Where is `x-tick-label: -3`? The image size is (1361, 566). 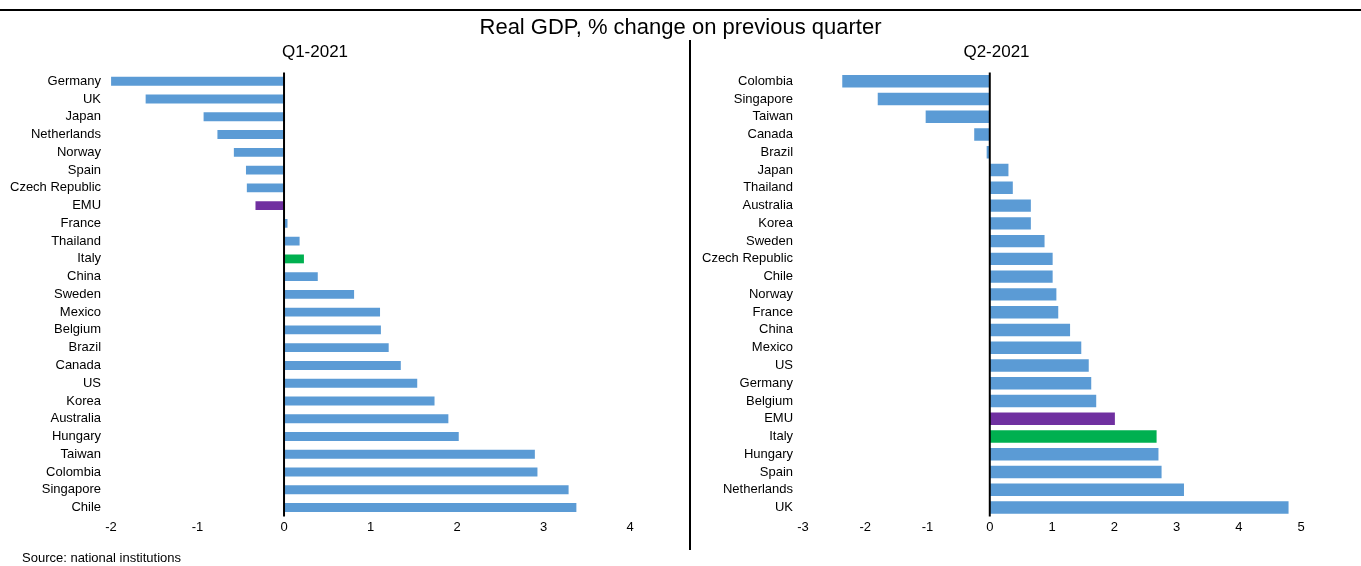 x-tick-label: -3 is located at coordinates (803, 526).